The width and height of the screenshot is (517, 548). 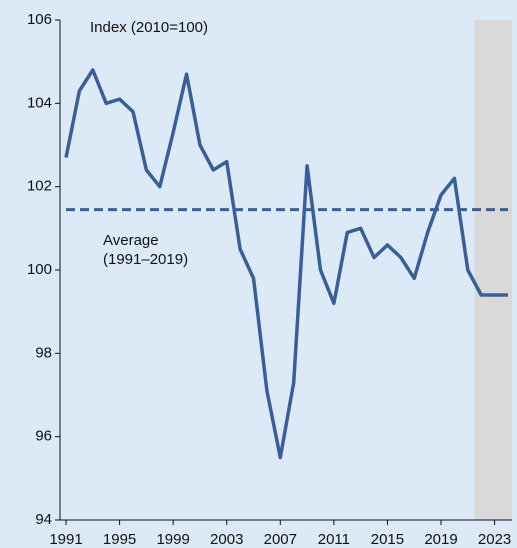 What do you see at coordinates (43, 436) in the screenshot?
I see `y-tick-label: 96` at bounding box center [43, 436].